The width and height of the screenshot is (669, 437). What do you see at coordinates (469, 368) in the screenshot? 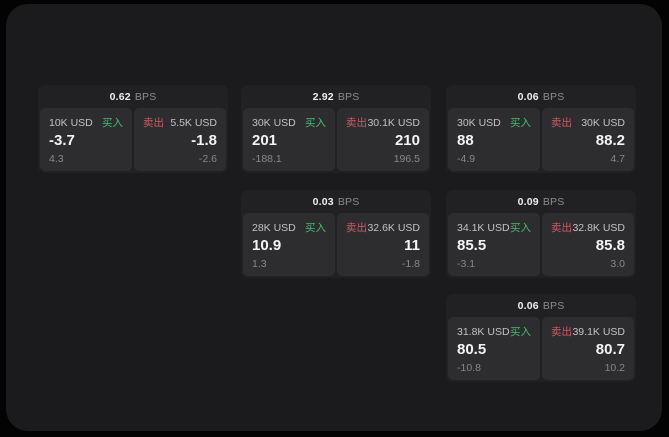
I see `buy-sub-value: -10.8` at bounding box center [469, 368].